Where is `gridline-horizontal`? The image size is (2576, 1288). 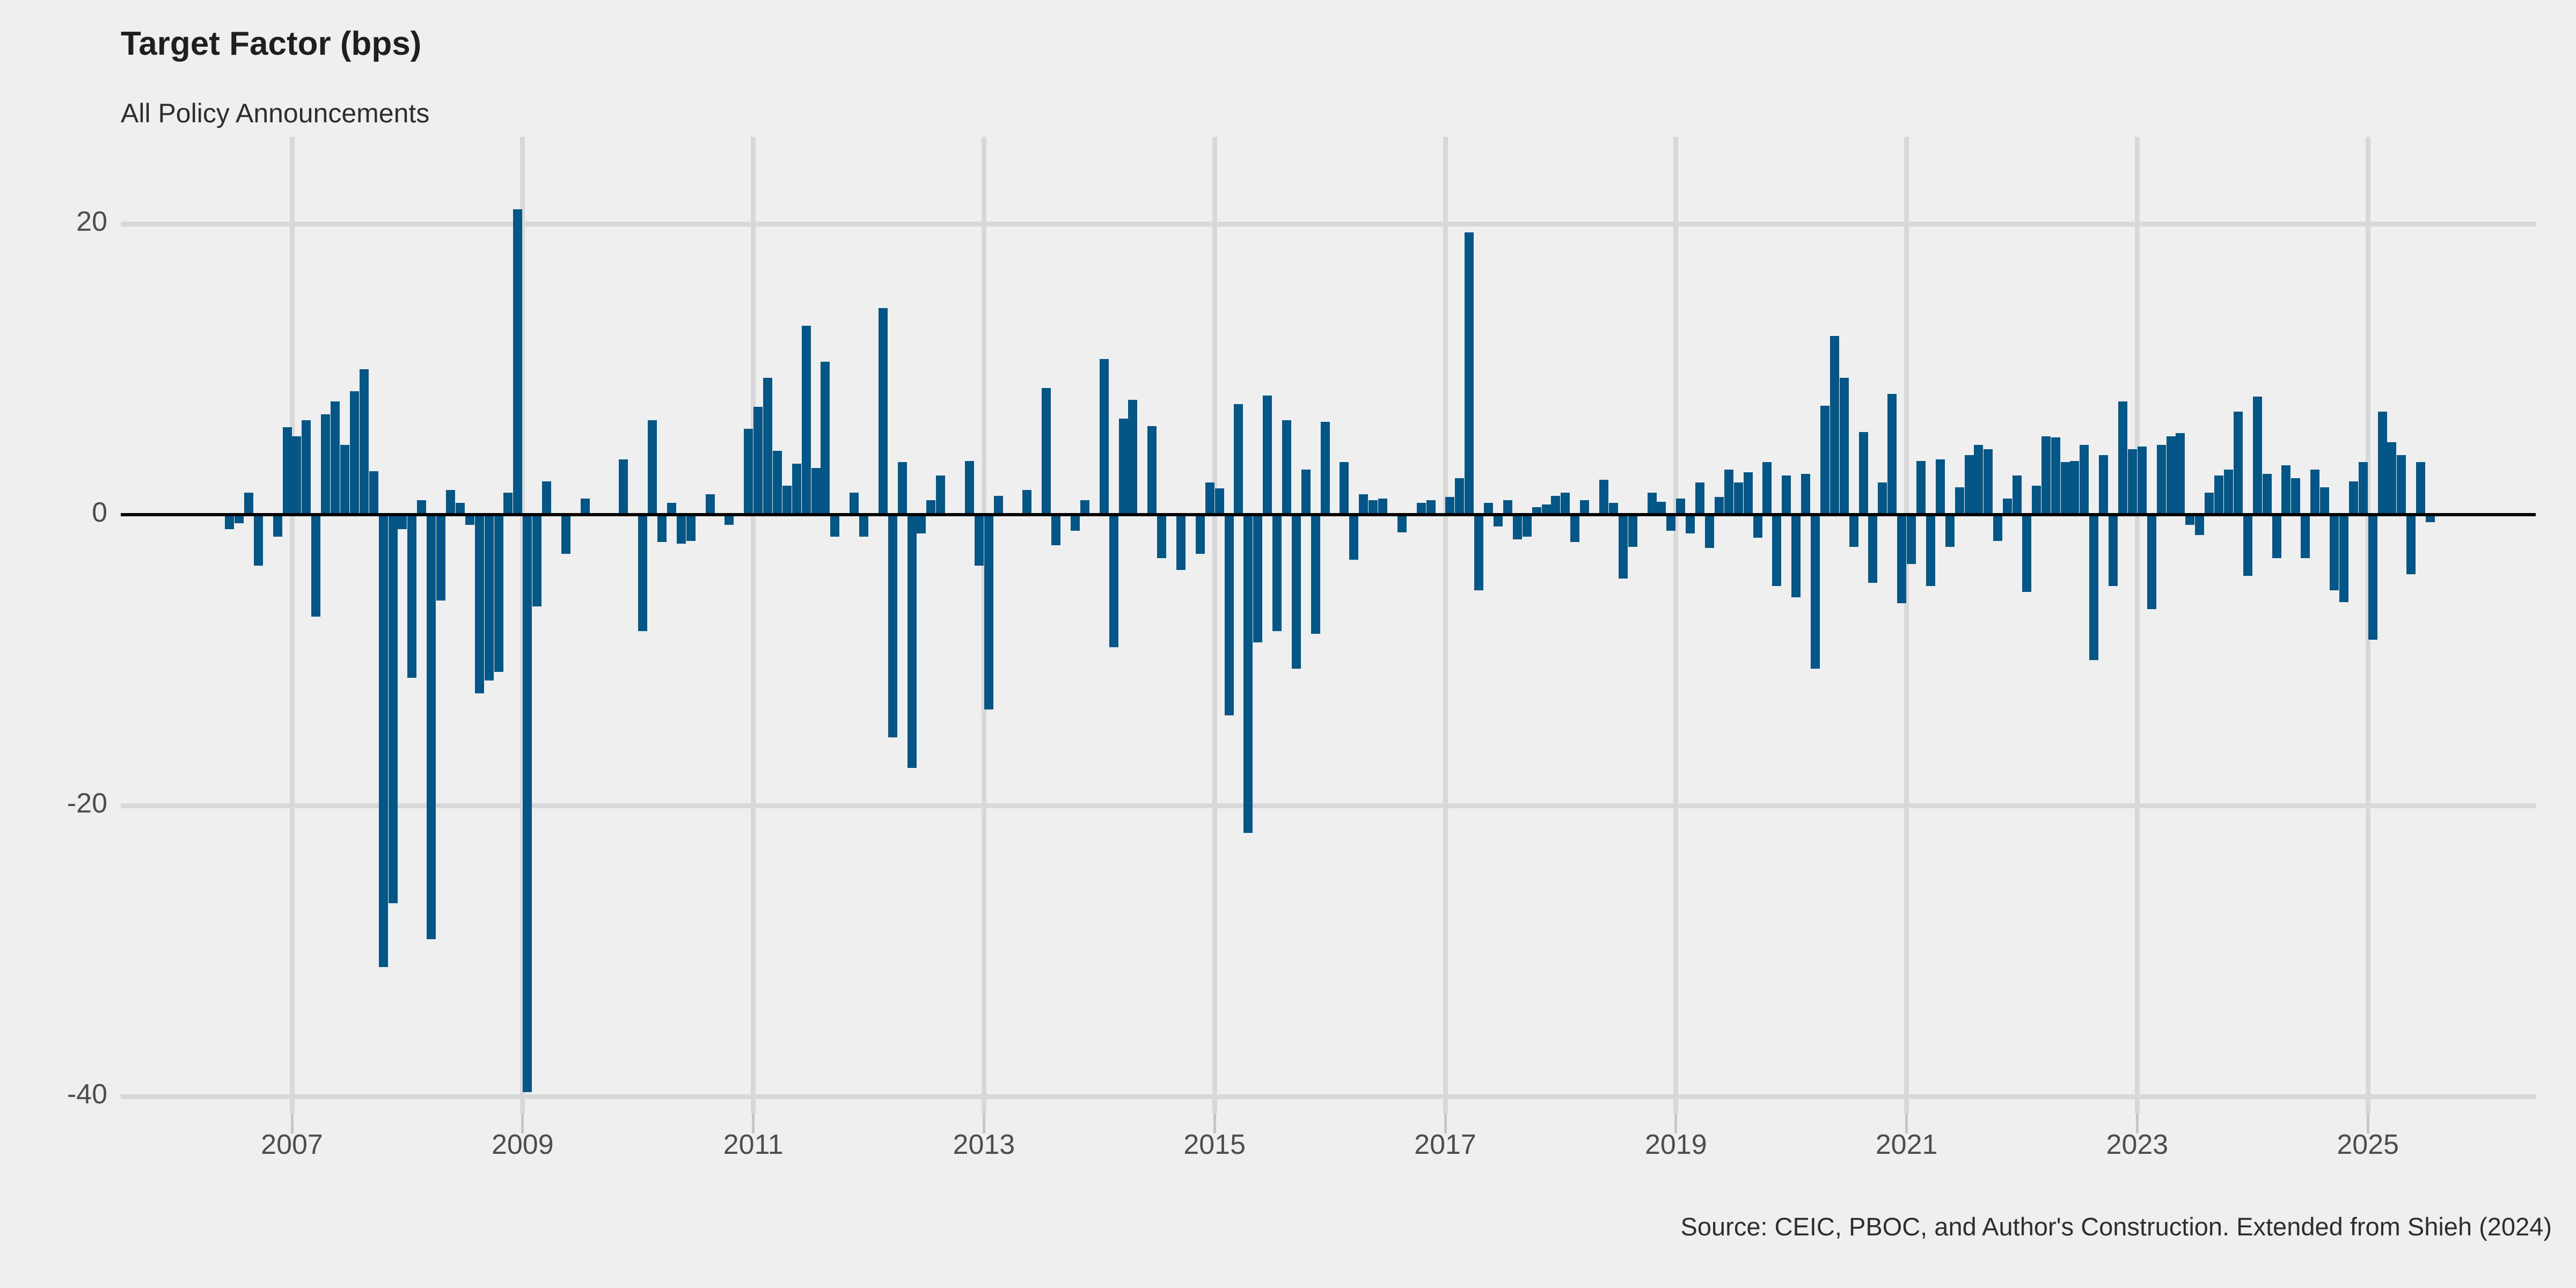
gridline-horizontal is located at coordinates (1328, 1096).